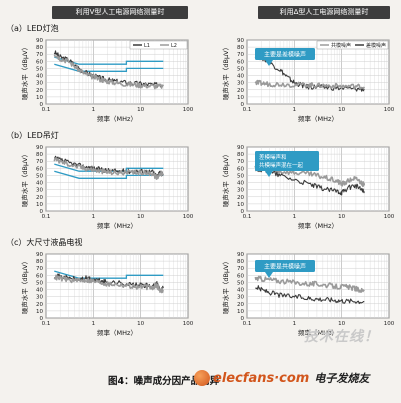 This screenshot has width=401, height=403. I want to click on row-label-b: （b）LED吊灯, so click(32, 135).